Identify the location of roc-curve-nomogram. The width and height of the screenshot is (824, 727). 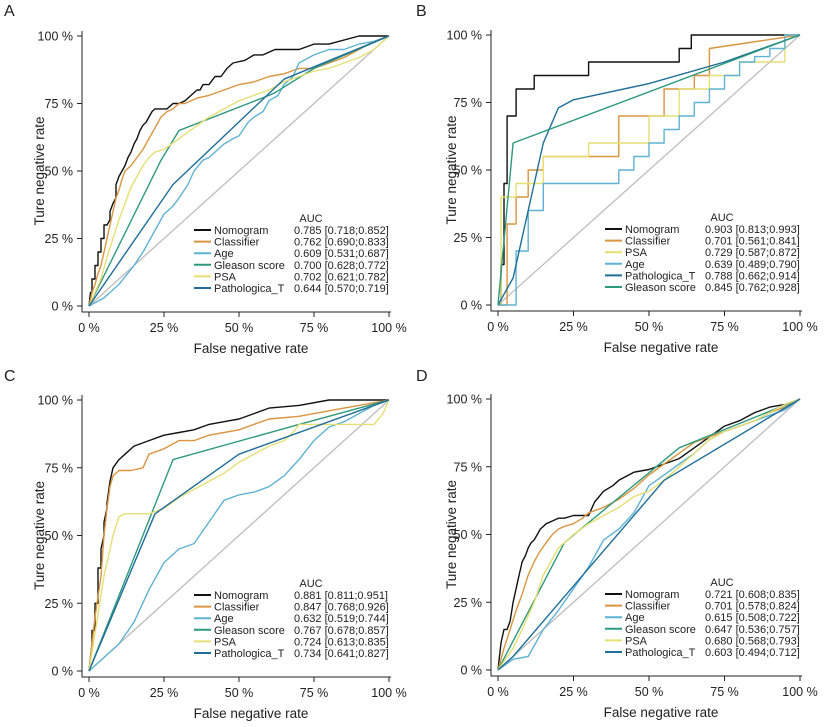
(238, 171).